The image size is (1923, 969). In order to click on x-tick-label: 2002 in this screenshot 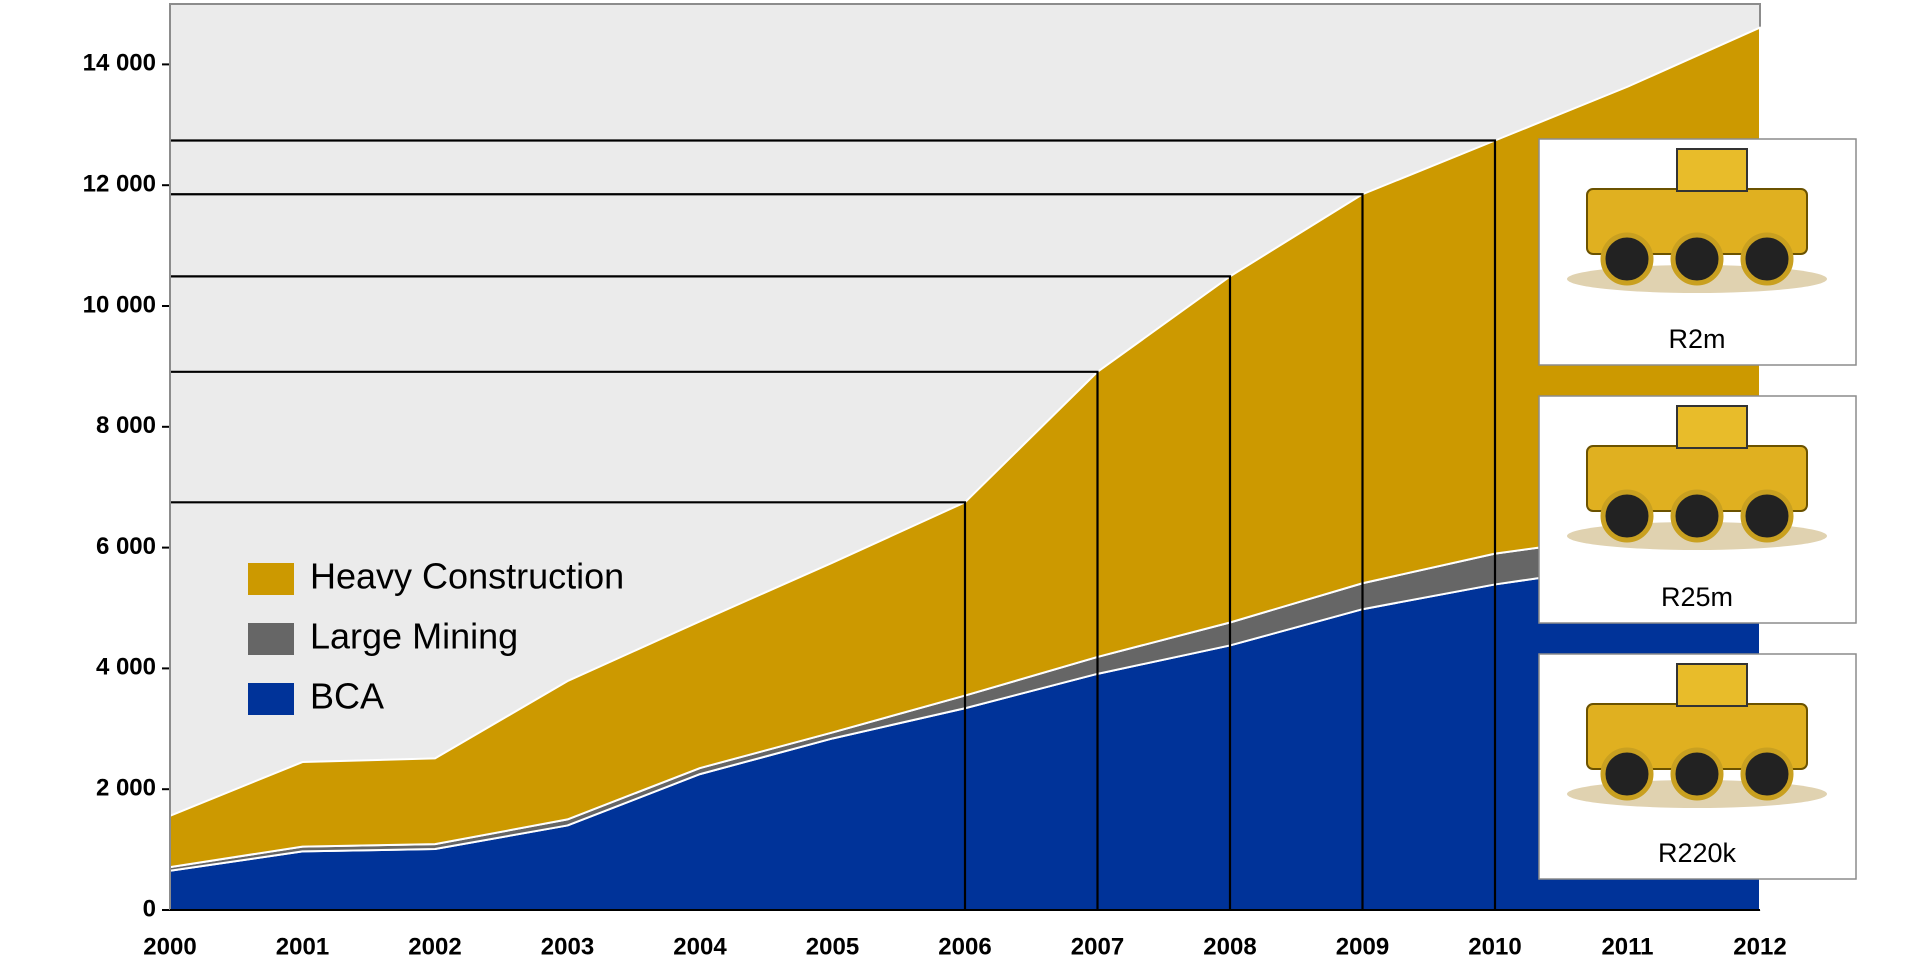, I will do `click(434, 946)`.